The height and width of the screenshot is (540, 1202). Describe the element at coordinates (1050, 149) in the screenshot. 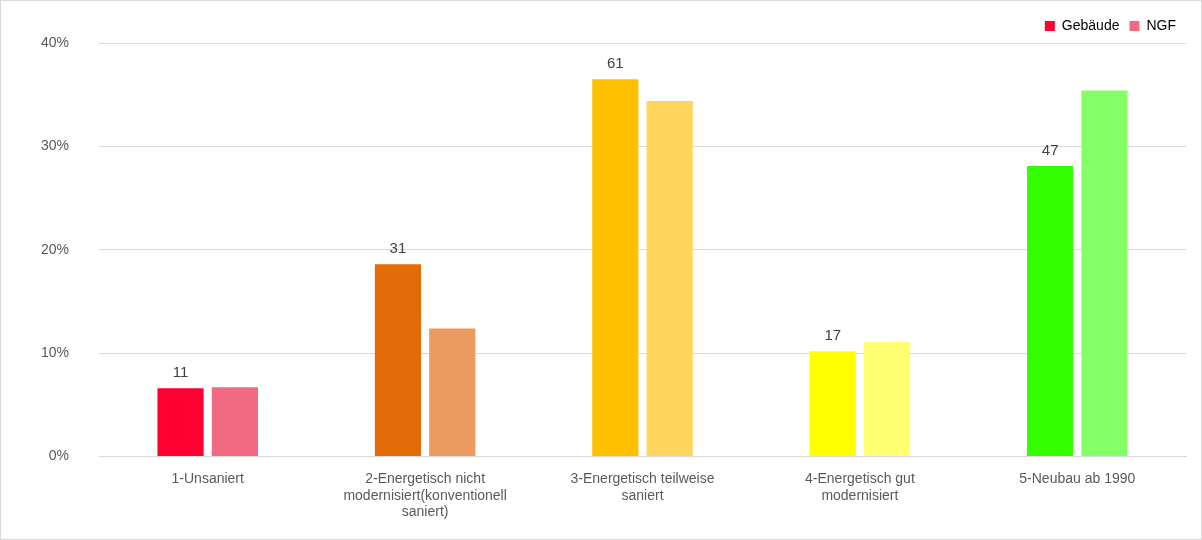

I see `annotation: 47` at that location.